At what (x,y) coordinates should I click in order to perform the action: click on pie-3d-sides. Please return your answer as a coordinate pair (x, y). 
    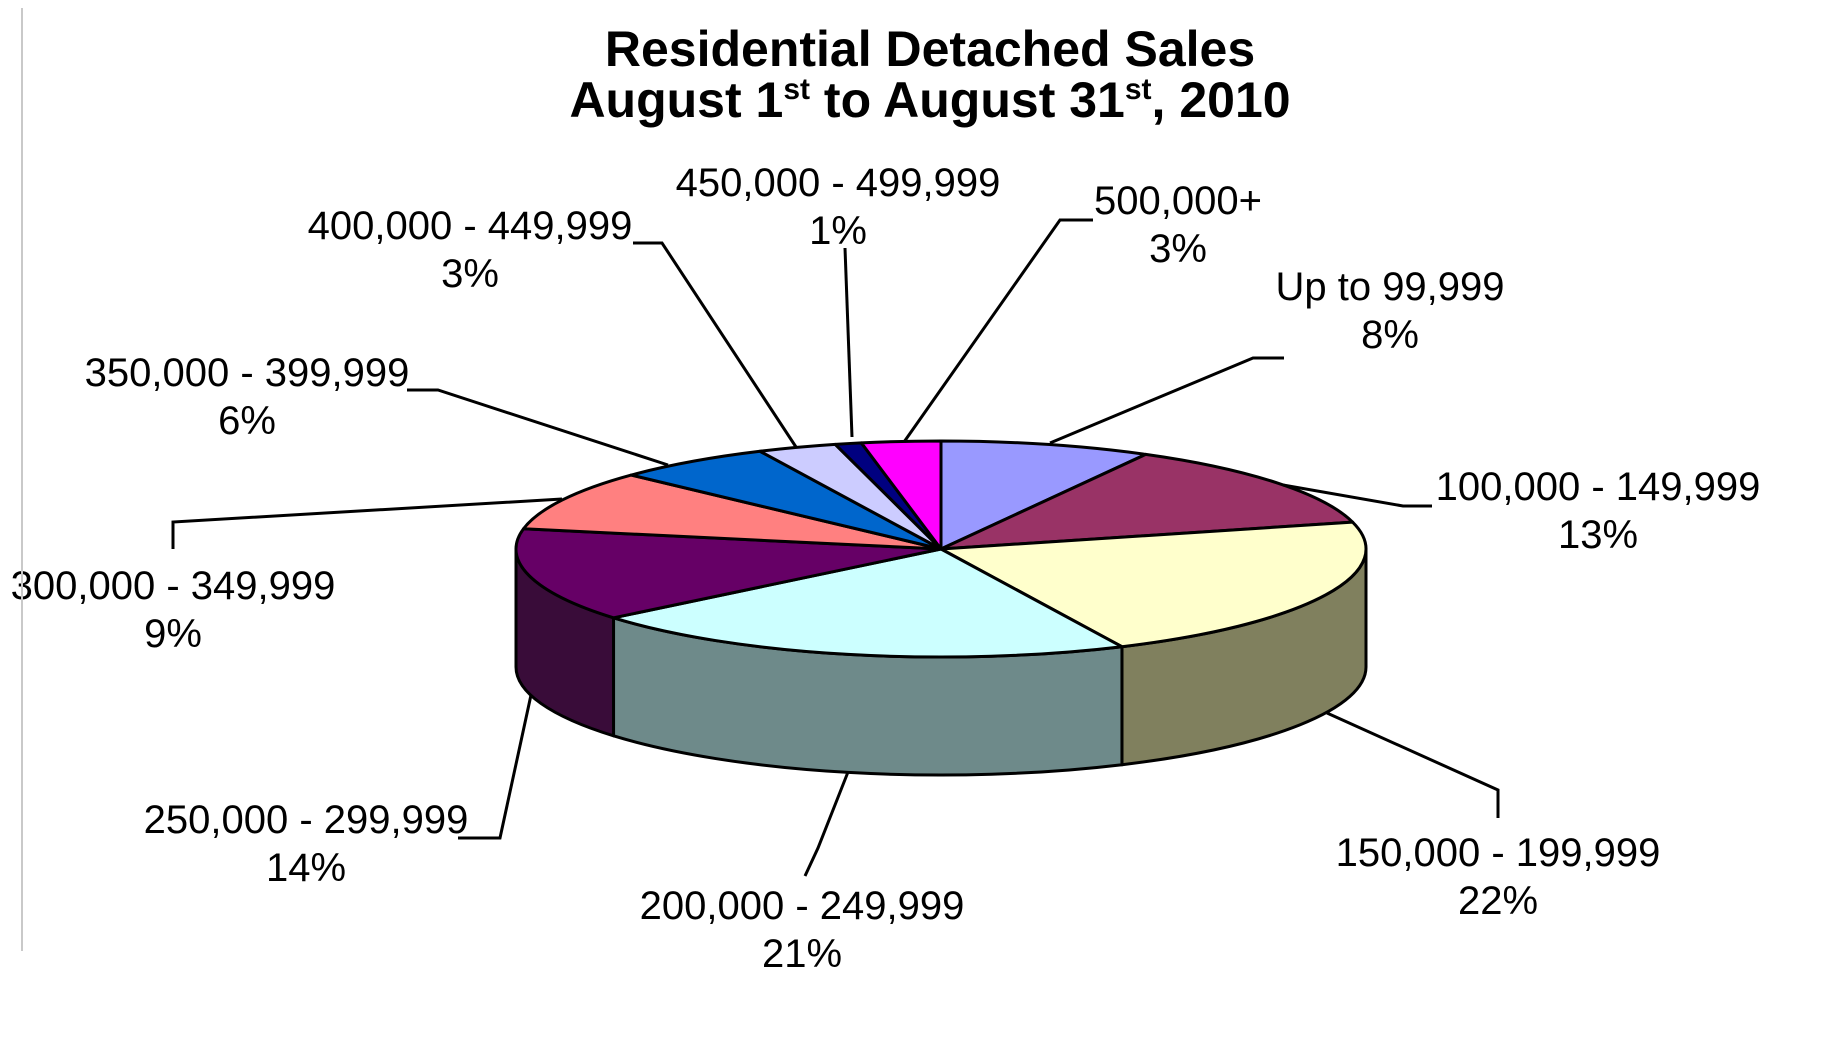
    Looking at the image, I should click on (941, 662).